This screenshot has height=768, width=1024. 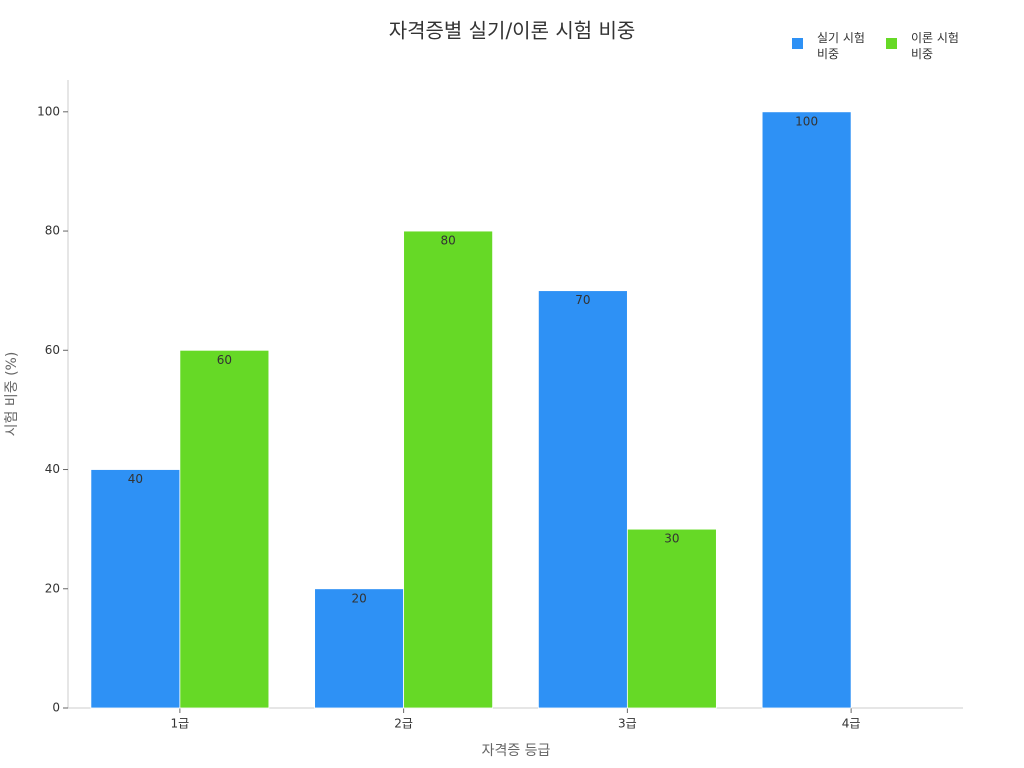 What do you see at coordinates (403, 724) in the screenshot?
I see `x-tick-label: 2급` at bounding box center [403, 724].